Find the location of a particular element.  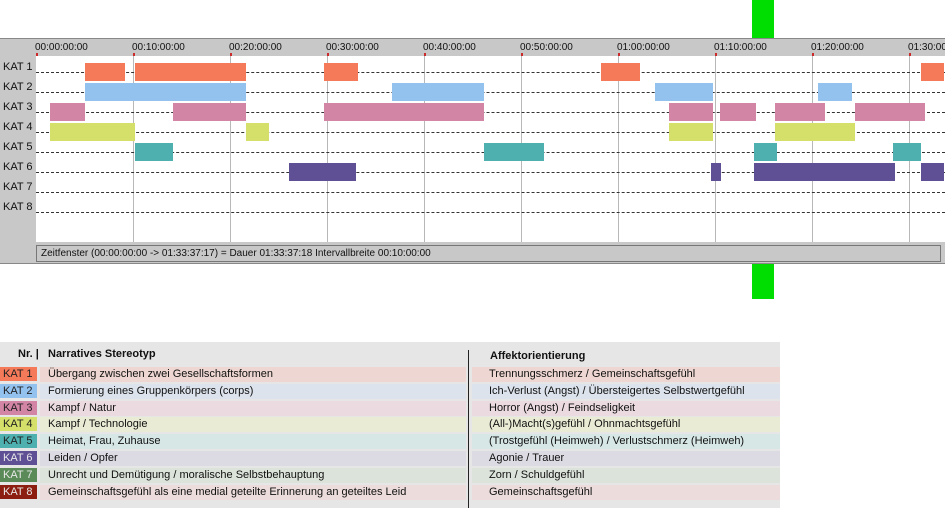

legend-swatch: KAT 1 is located at coordinates (18, 374).